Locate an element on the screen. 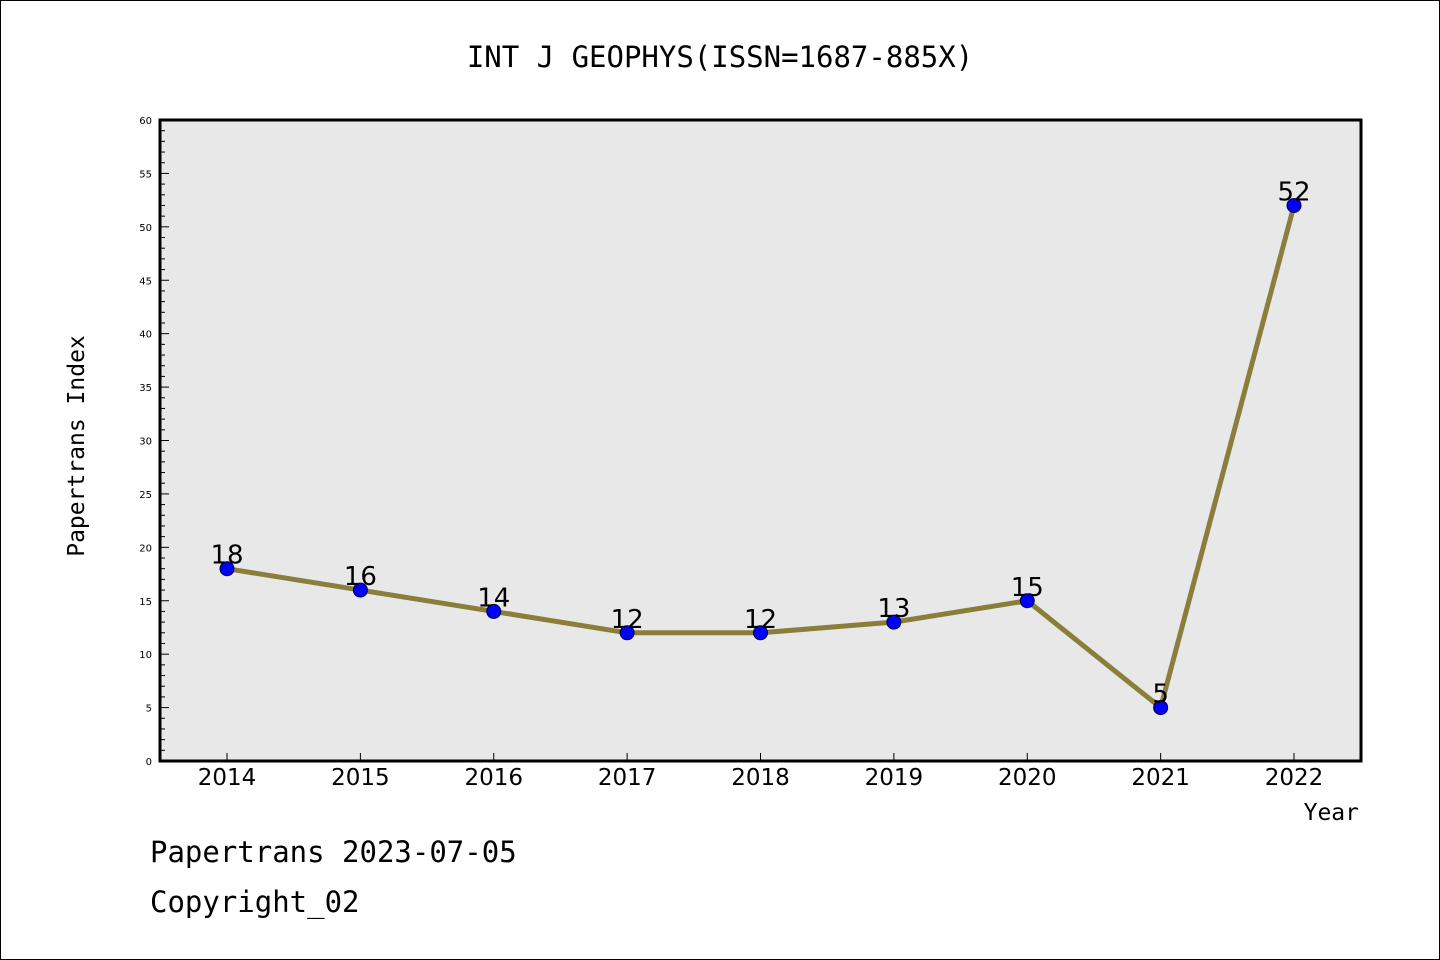 This screenshot has width=1440, height=960. x-tick-label: 2022 is located at coordinates (1294, 778).